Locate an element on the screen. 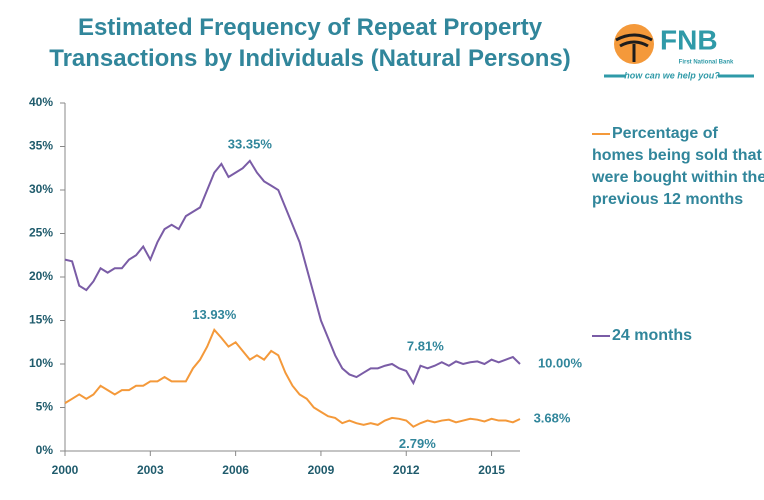 Image resolution: width=764 pixels, height=500 pixels. y-tick-label: 25% is located at coordinates (41, 233).